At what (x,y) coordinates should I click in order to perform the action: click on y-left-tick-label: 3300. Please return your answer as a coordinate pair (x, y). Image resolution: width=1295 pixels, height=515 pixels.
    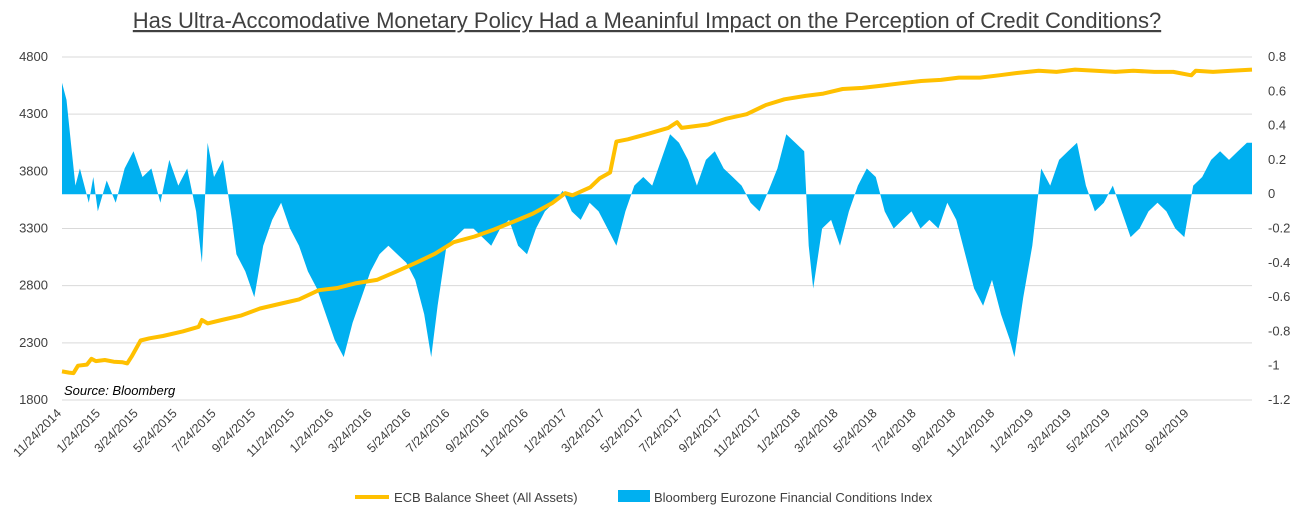
    Looking at the image, I should click on (33, 228).